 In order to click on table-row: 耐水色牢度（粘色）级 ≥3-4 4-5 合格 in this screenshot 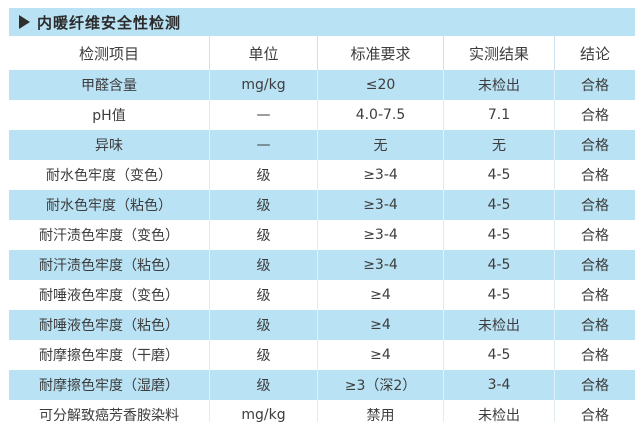, I will do `click(322, 205)`.